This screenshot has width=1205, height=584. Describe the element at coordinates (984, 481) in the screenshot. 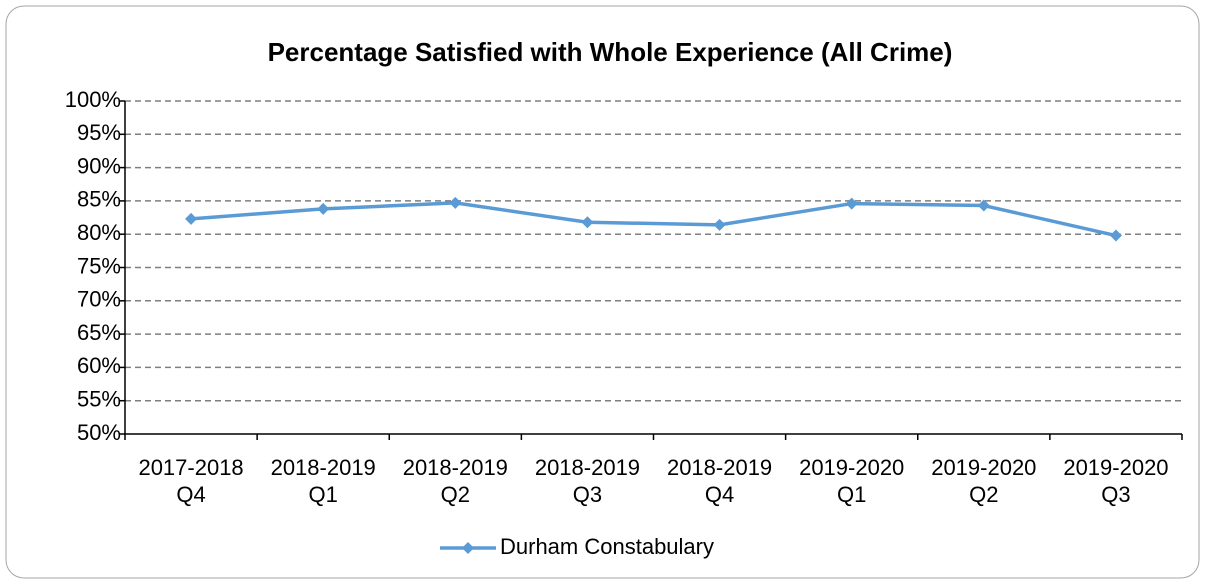

I see `x-tick-label: 2019-2020 Q2` at that location.